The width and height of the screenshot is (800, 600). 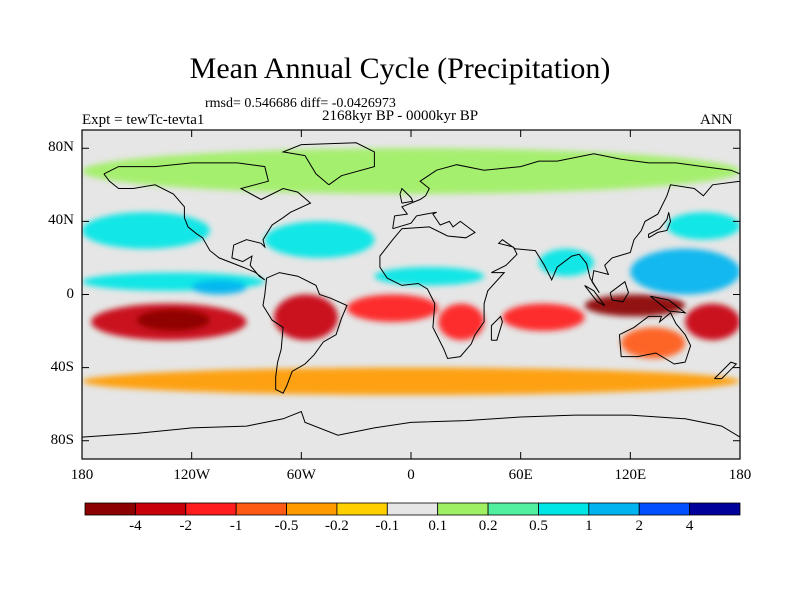 I want to click on y-tick-label: 80S, so click(x=62, y=439).